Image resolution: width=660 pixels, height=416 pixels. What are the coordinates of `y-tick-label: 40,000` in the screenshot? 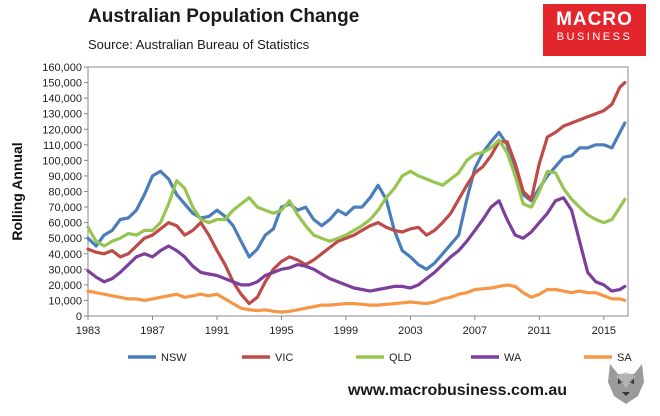 It's located at (65, 255).